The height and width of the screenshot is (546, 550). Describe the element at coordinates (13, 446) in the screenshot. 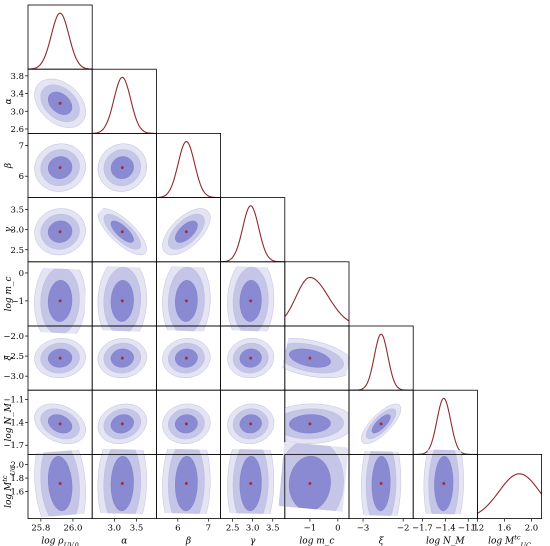

I see `y-tick-label: −1.7` at that location.